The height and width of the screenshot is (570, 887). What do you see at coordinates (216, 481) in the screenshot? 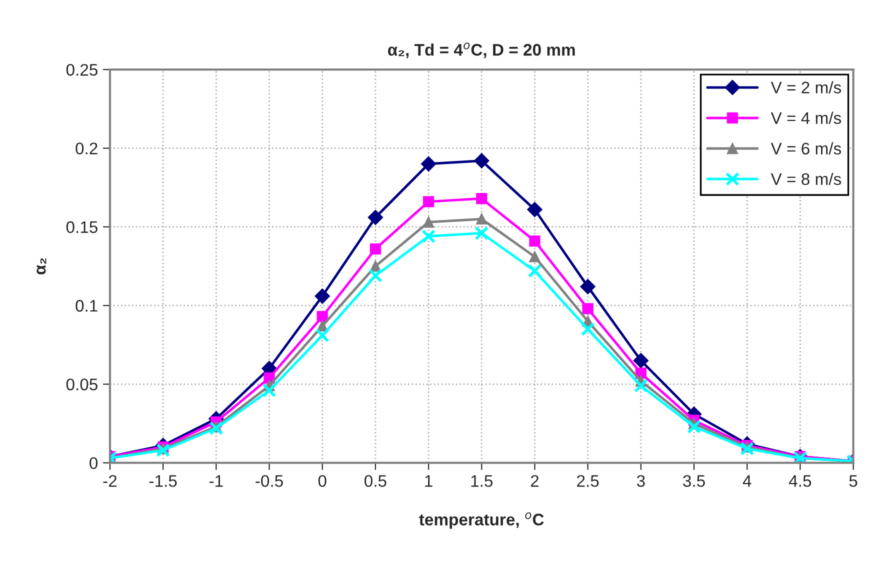
I see `x-tick-label: -1` at bounding box center [216, 481].